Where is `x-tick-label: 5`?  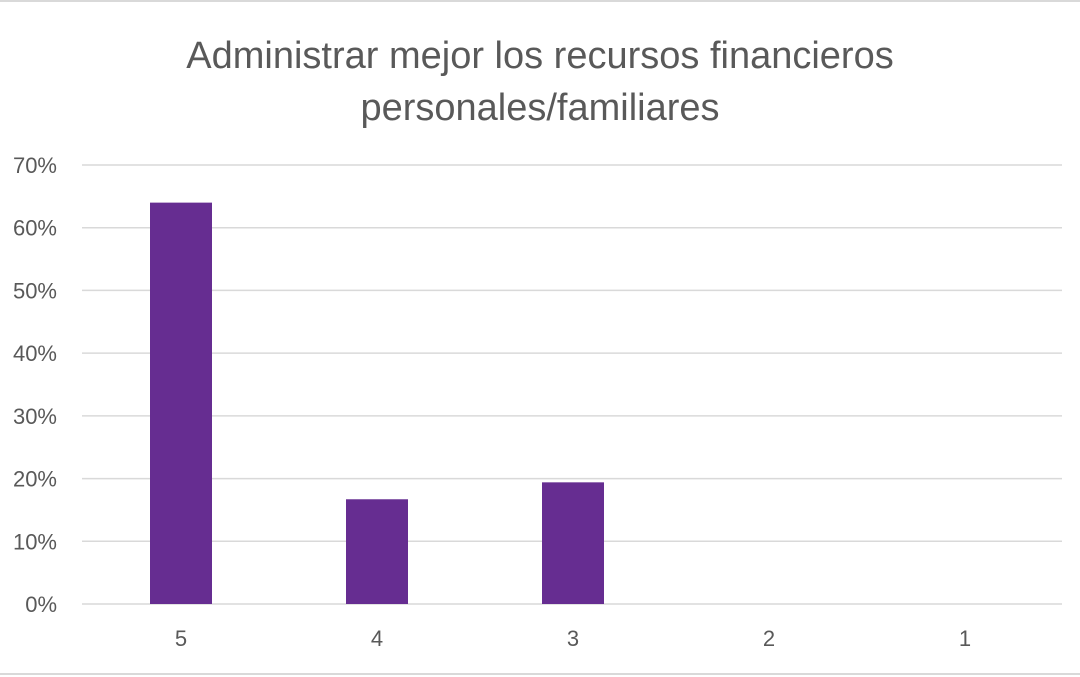
x-tick-label: 5 is located at coordinates (181, 638).